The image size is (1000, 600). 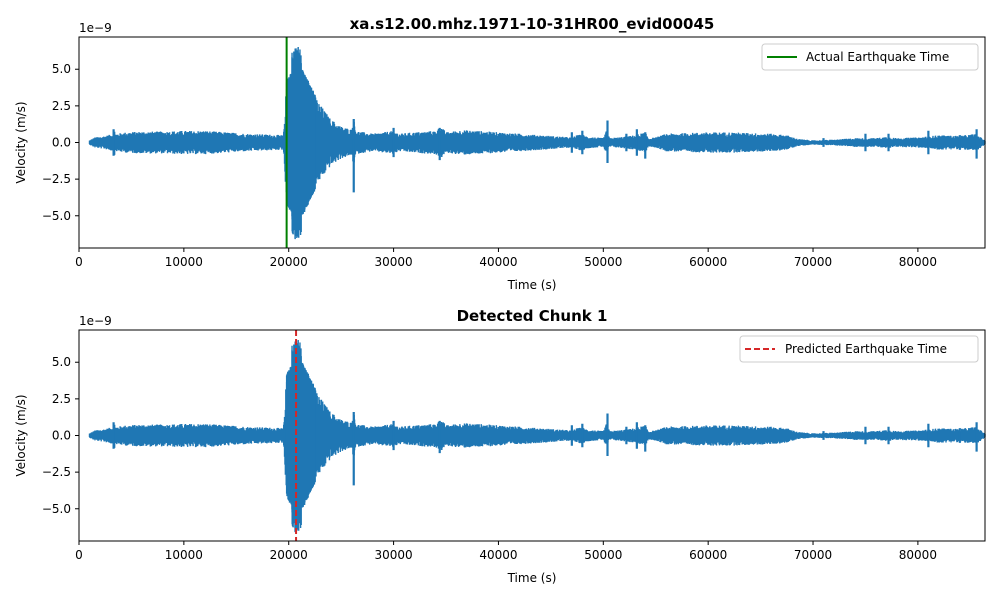 What do you see at coordinates (498, 555) in the screenshot?
I see `panel-2-x-tick-label: 40000` at bounding box center [498, 555].